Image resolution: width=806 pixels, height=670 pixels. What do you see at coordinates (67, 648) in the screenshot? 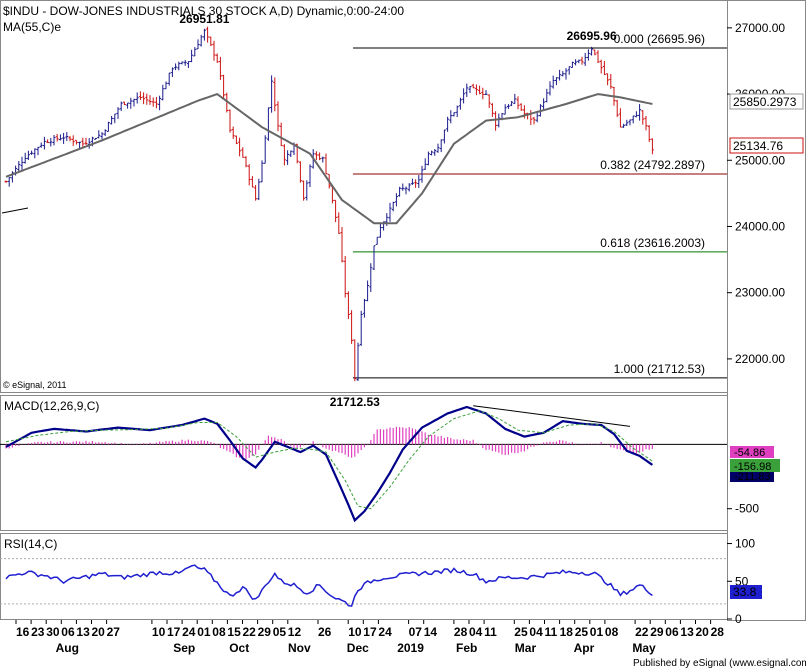
I see `x-month-label: Aug` at bounding box center [67, 648].